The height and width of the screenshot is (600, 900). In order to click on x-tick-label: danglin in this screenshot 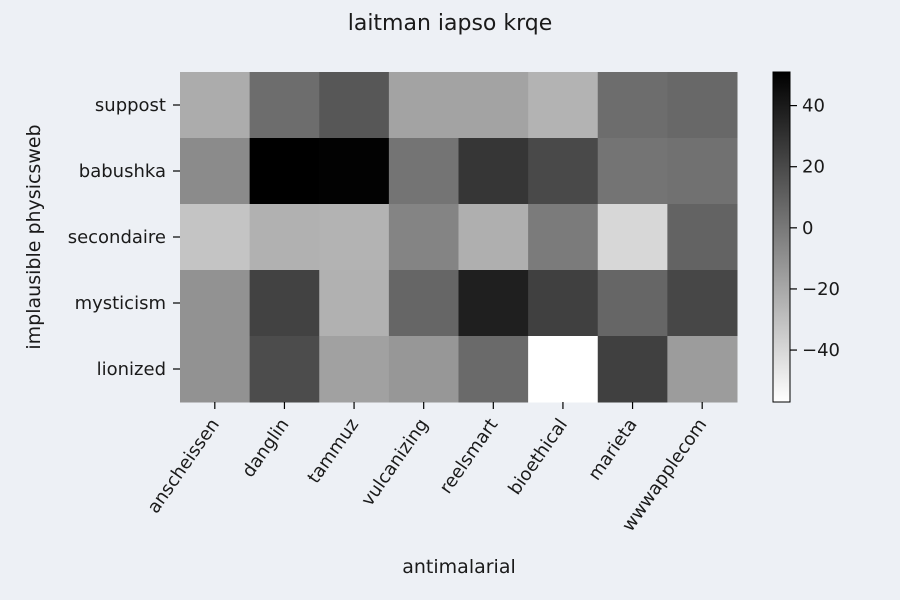, I will do `click(265, 448)`.